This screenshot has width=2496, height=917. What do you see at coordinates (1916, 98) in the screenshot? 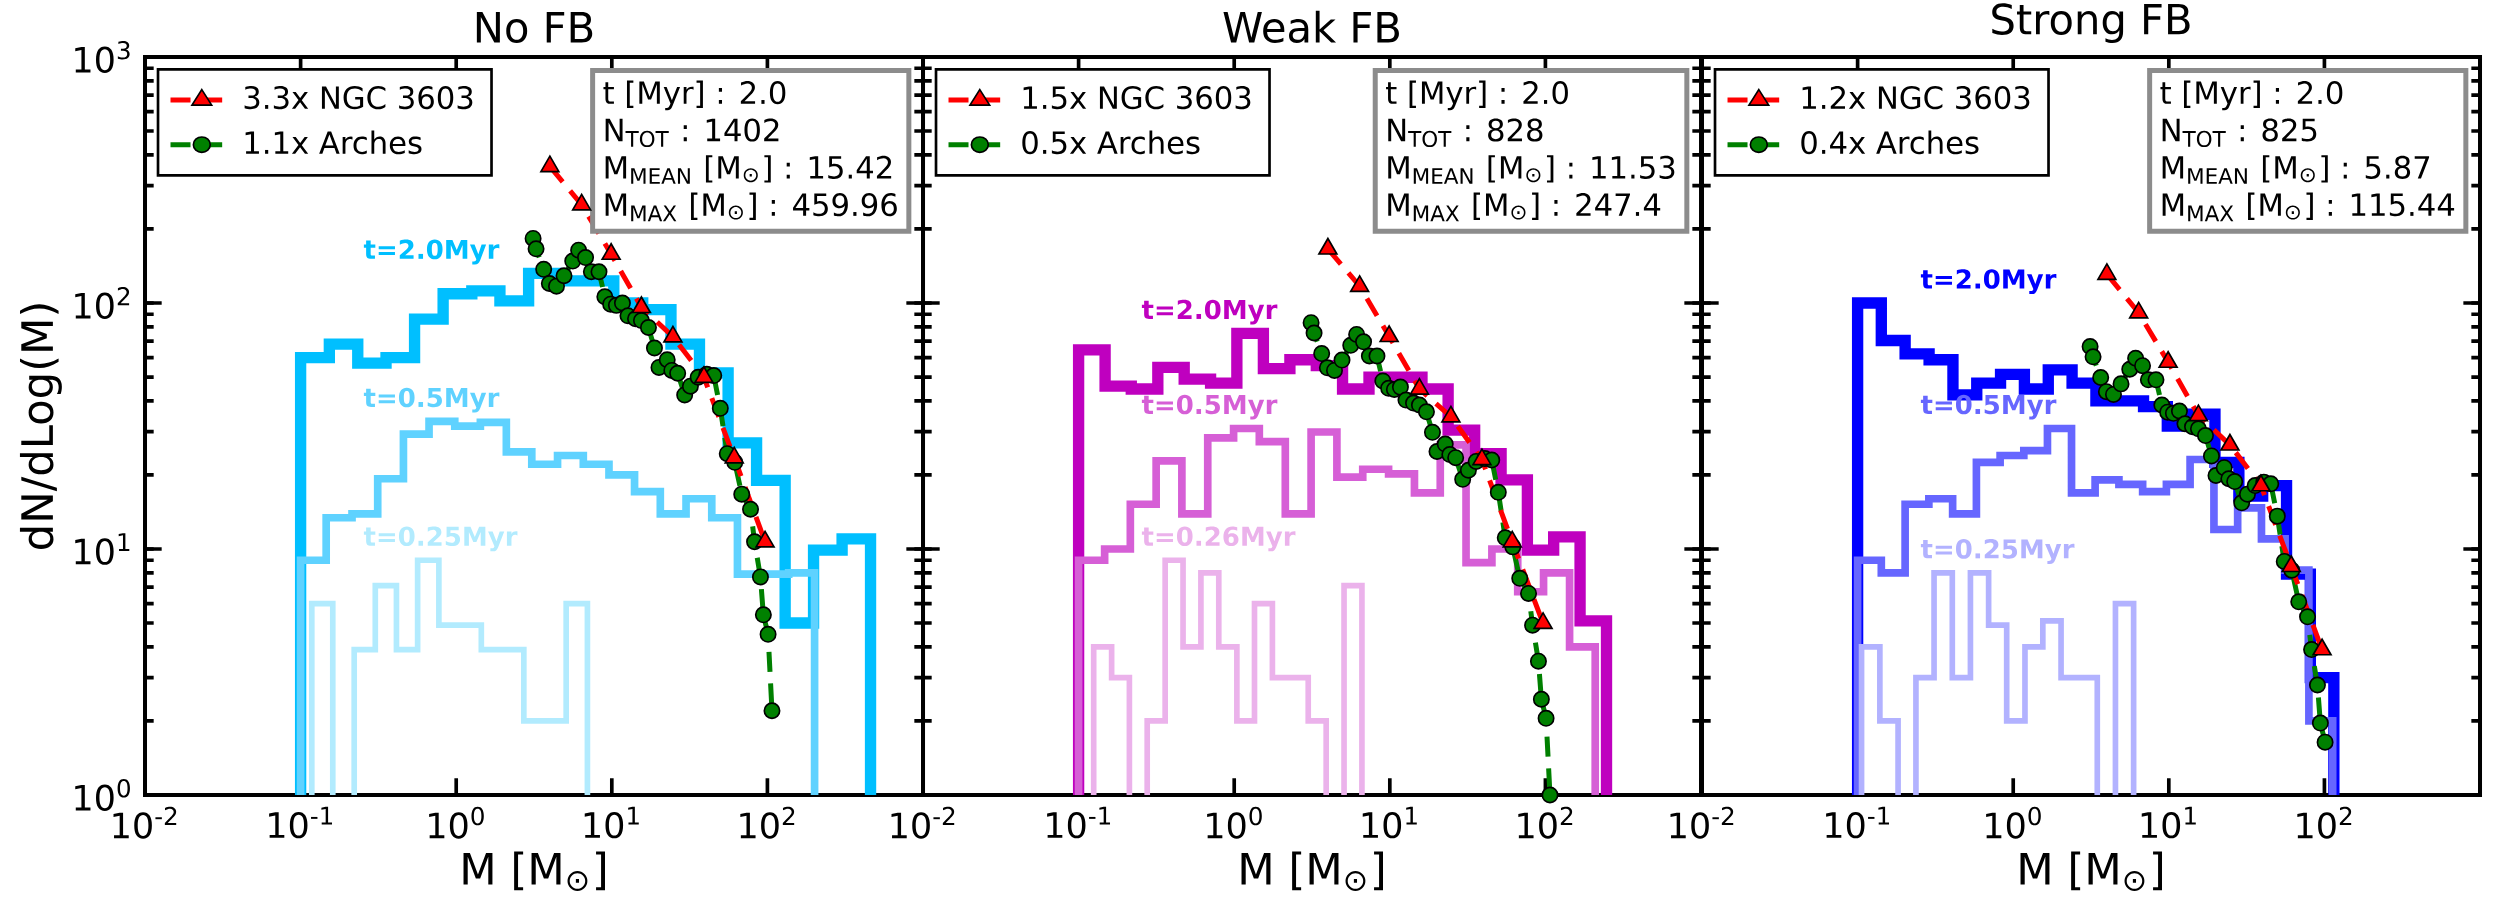
I see `legend-label: 1.2x NGC 3603` at bounding box center [1916, 98].